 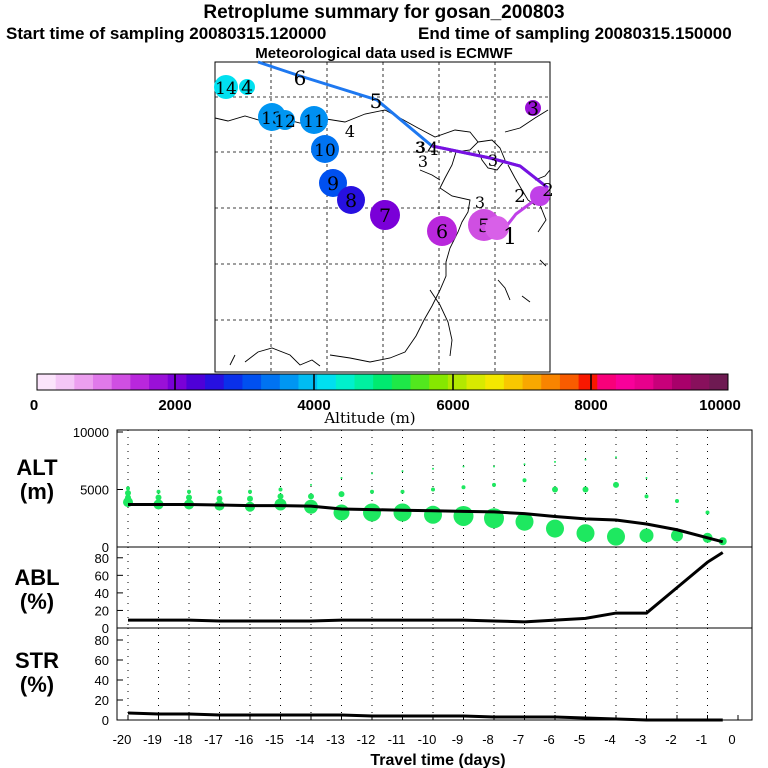 I want to click on x-tick-label: -19, so click(x=152, y=739).